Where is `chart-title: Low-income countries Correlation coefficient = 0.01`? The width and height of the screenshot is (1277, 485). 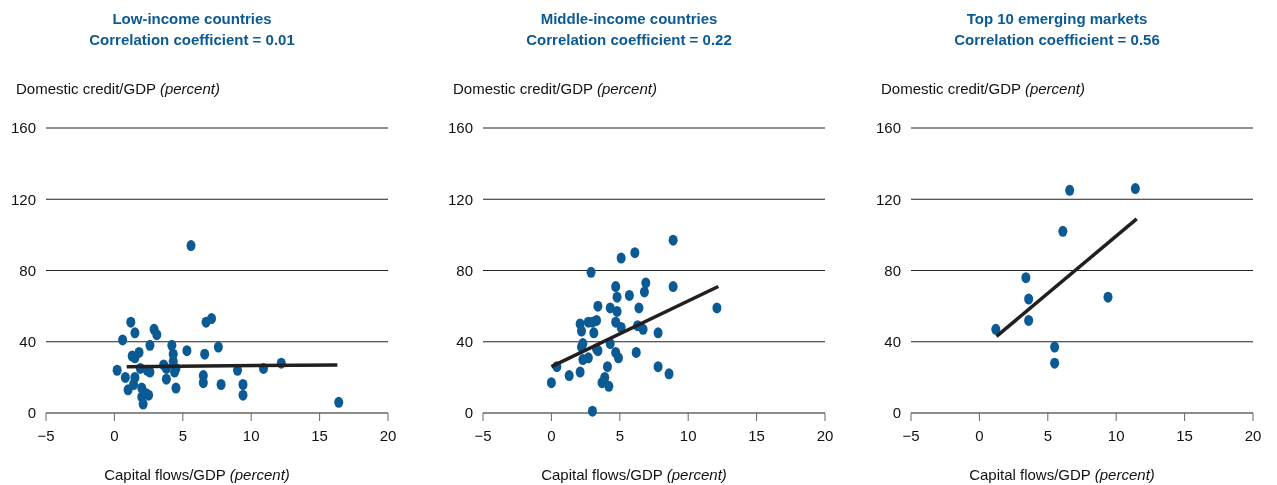 chart-title: Low-income countries Correlation coefficient = 0.01 is located at coordinates (192, 29).